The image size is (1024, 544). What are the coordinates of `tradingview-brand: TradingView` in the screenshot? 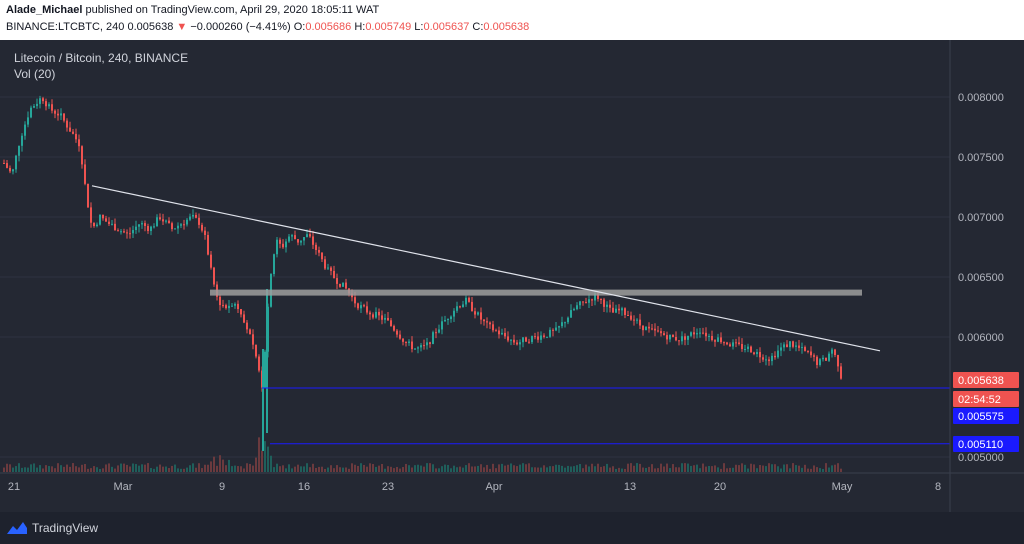 It's located at (65, 528).